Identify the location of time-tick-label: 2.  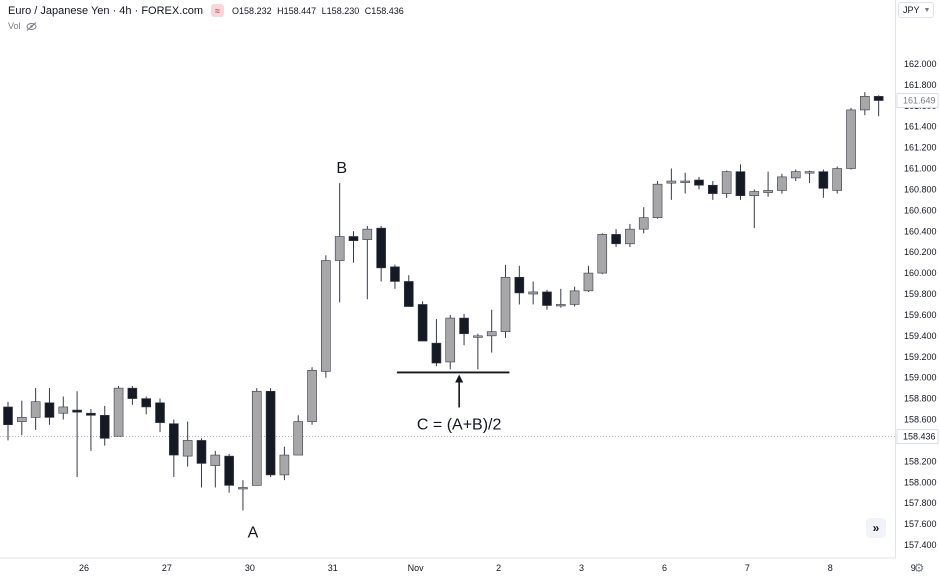
(498, 568).